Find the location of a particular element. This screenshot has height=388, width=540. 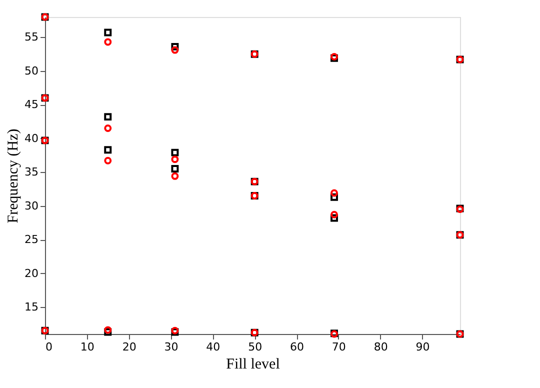

x-tick-label: 0 is located at coordinates (49, 347).